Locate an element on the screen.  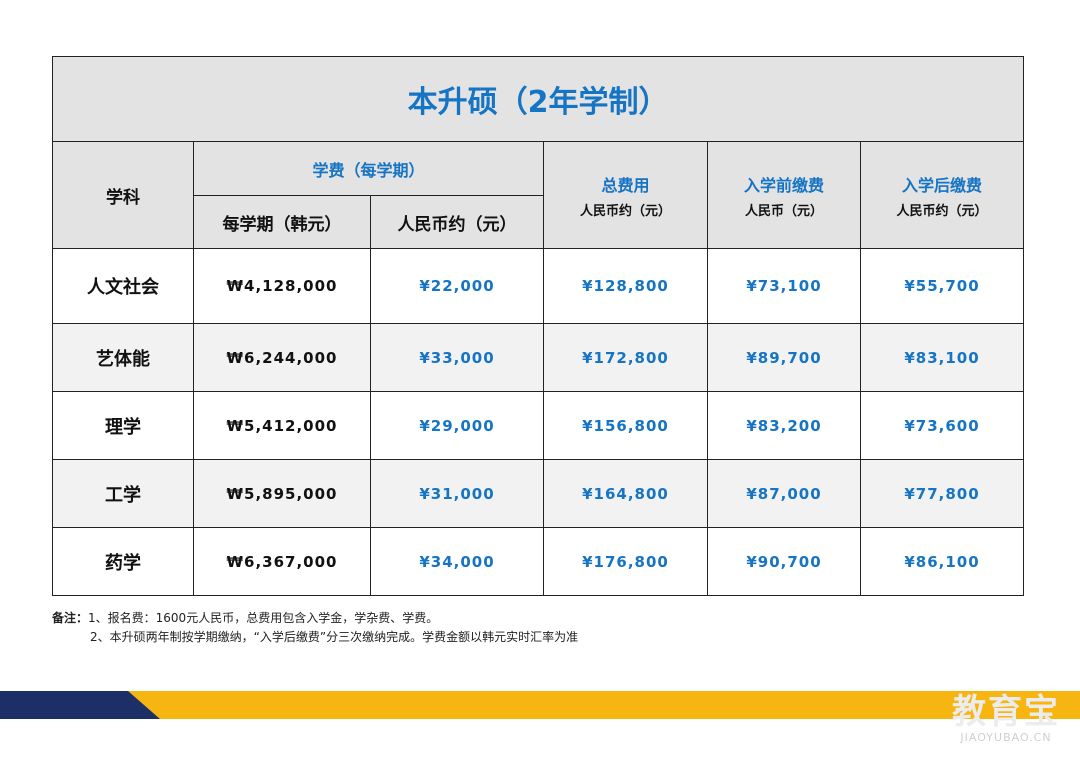
row-krw: ₩6,244,000 is located at coordinates (282, 357).